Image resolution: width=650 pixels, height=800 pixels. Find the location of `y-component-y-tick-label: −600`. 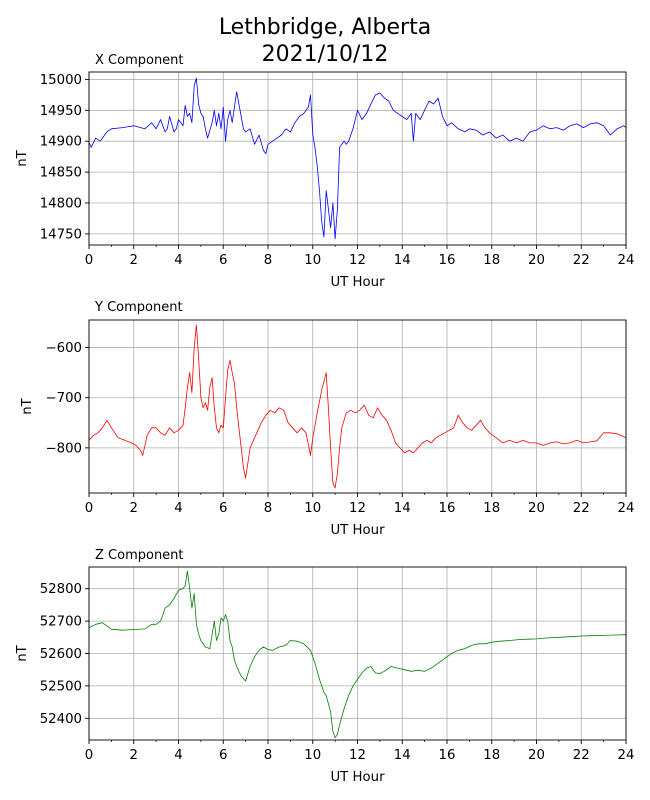

y-component-y-tick-label: −600 is located at coordinates (63, 348).